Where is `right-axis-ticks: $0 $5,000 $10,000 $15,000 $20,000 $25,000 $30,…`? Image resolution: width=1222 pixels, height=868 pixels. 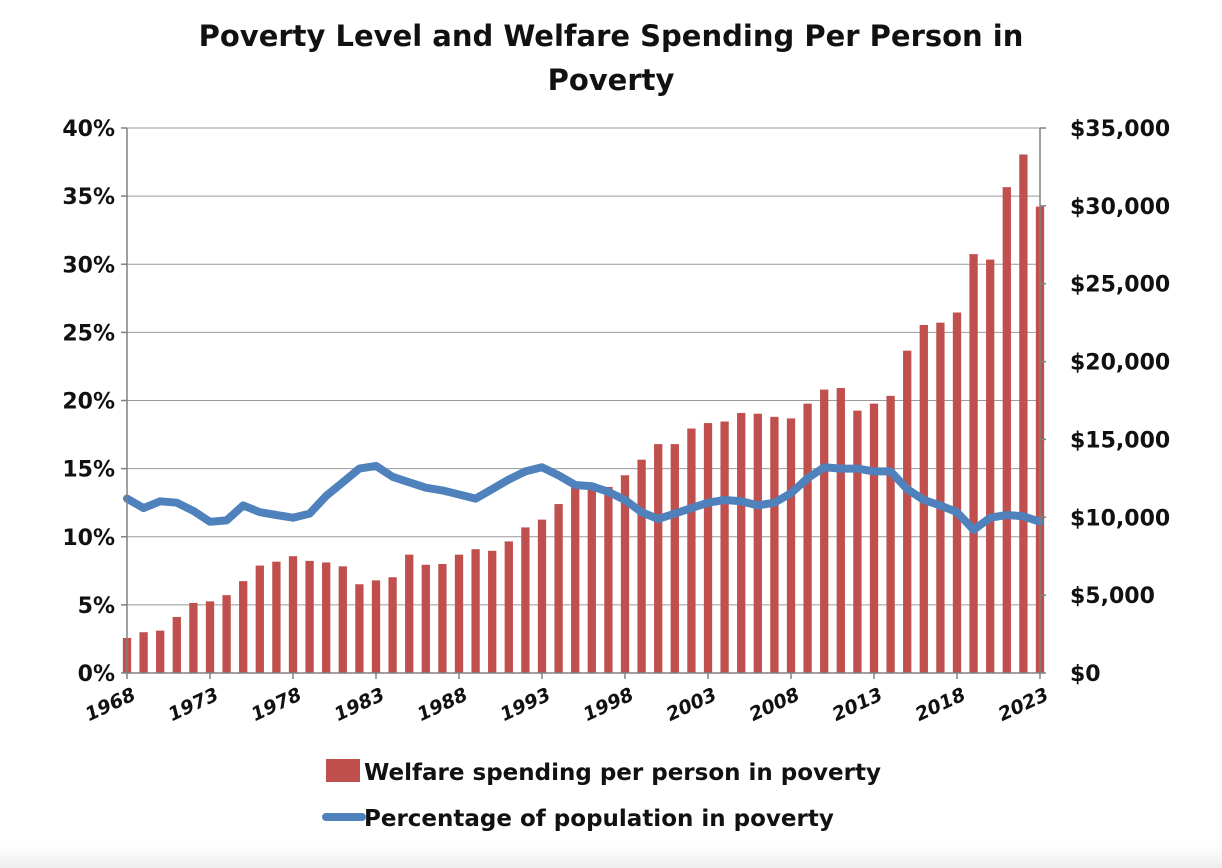
right-axis-ticks: $0 $5,000 $10,000 $15,000 $20,000 $25,000 $30,… is located at coordinates (1105, 402).